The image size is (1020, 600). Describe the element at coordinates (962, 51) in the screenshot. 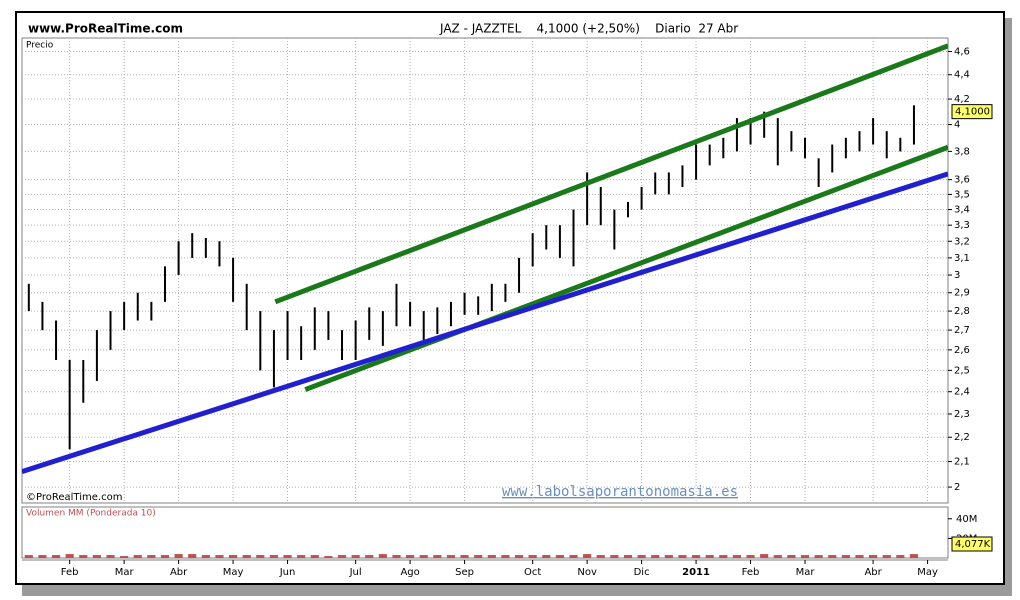

I see `y-tick-label: 4,6` at that location.